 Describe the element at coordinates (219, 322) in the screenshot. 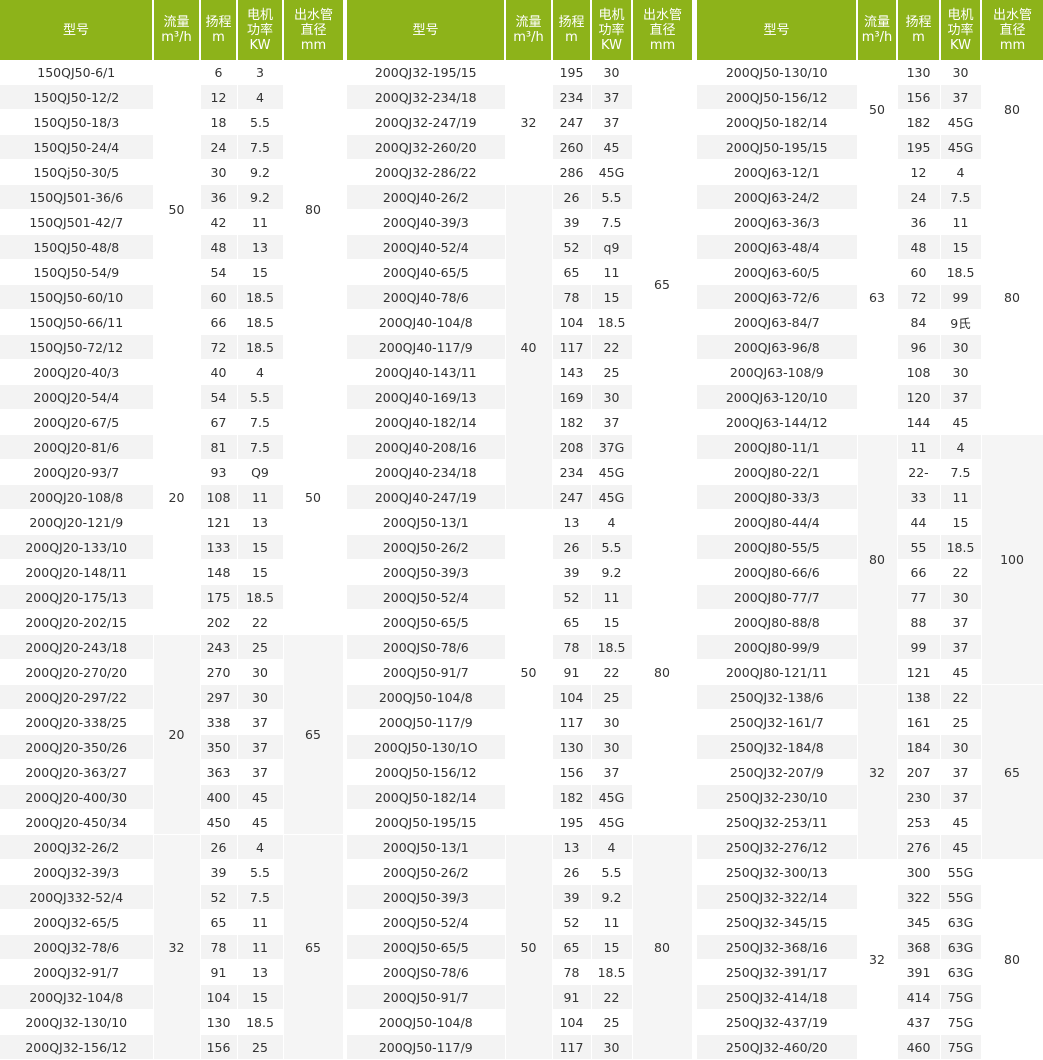

I see `head-cell: 66` at that location.